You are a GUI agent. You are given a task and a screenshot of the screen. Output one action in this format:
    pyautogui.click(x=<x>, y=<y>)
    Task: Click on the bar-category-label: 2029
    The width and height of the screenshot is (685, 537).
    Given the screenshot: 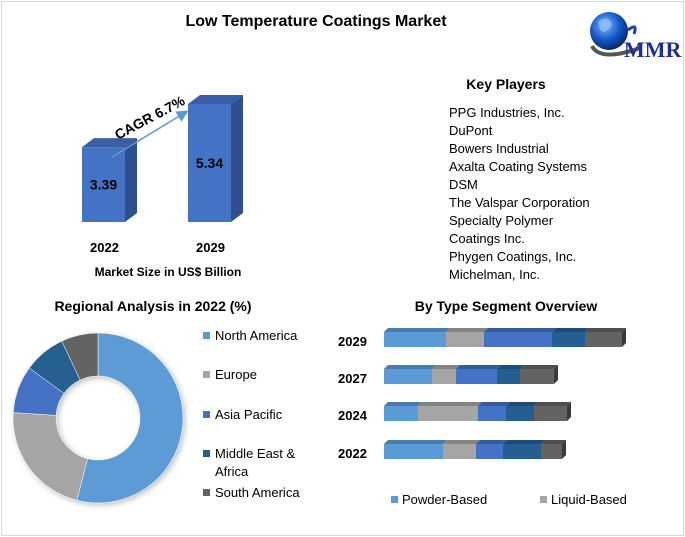 What is the action you would take?
    pyautogui.click(x=210, y=247)
    